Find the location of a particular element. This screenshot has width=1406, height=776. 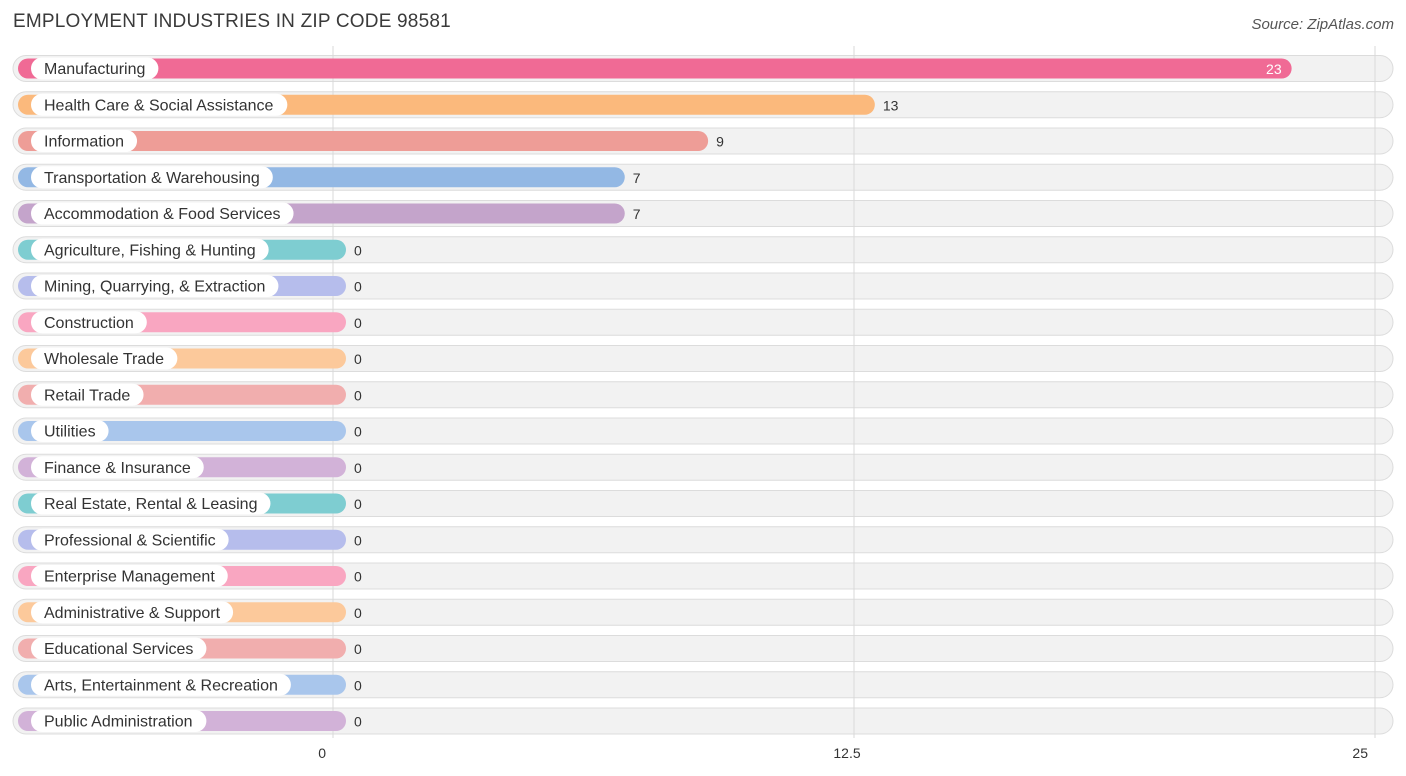

chart-title: EMPLOYMENT INDUSTRIES IN ZIP CODE 98581 is located at coordinates (232, 21).